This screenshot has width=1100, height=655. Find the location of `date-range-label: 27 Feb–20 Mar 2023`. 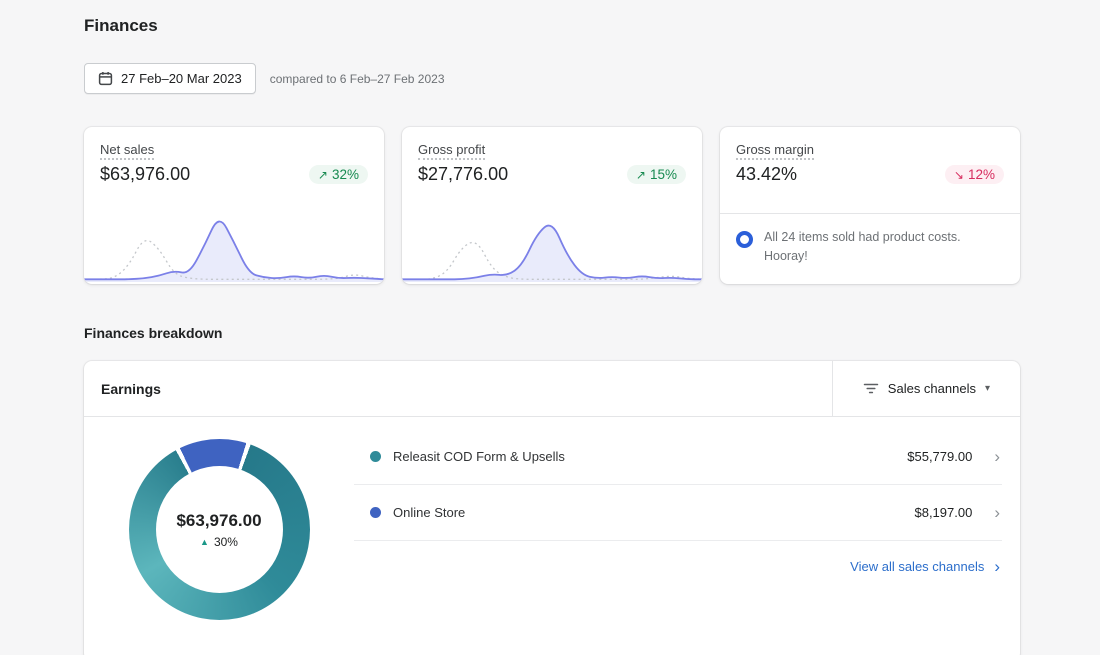

date-range-label: 27 Feb–20 Mar 2023 is located at coordinates (181, 78).